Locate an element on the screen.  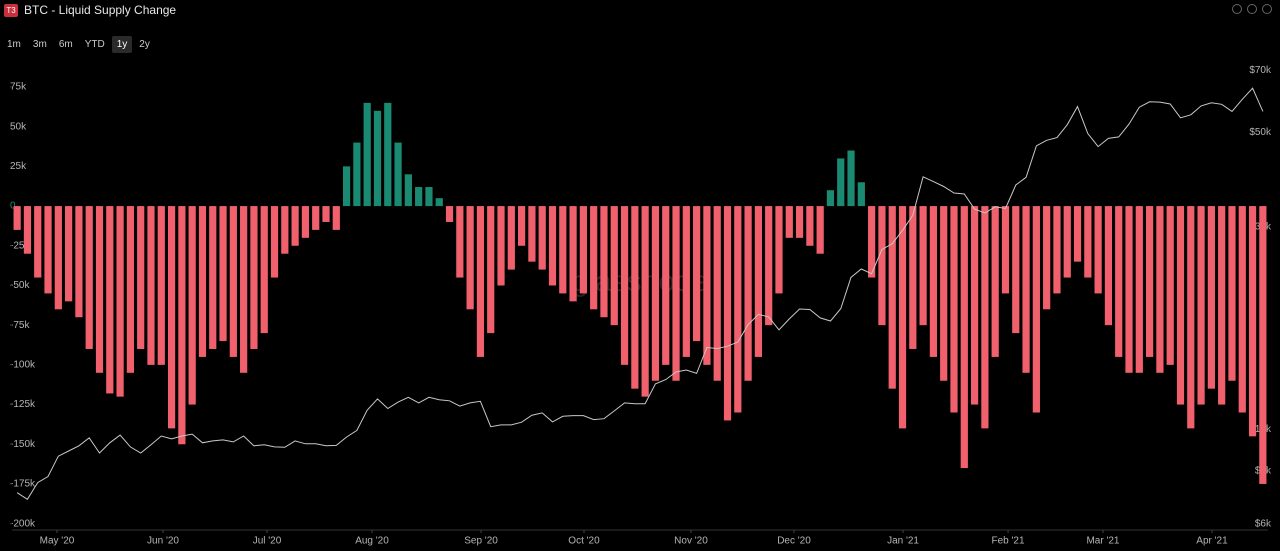
x-tick-label: Jun '20 is located at coordinates (163, 541).